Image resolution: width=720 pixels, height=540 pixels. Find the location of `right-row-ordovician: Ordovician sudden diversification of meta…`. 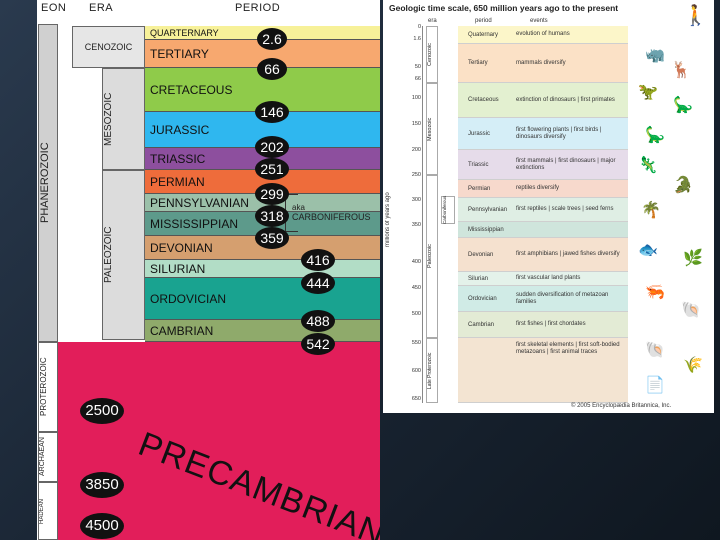

right-row-ordovician: Ordovician sudden diversification of meta… is located at coordinates (543, 299).